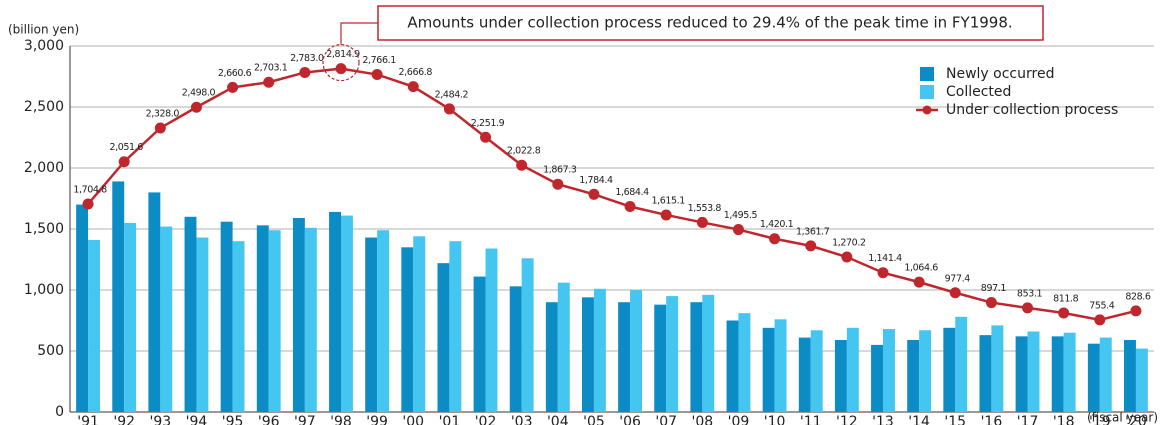 The image size is (1163, 425). Describe the element at coordinates (450, 419) in the screenshot. I see `x-tick-label: '01` at that location.